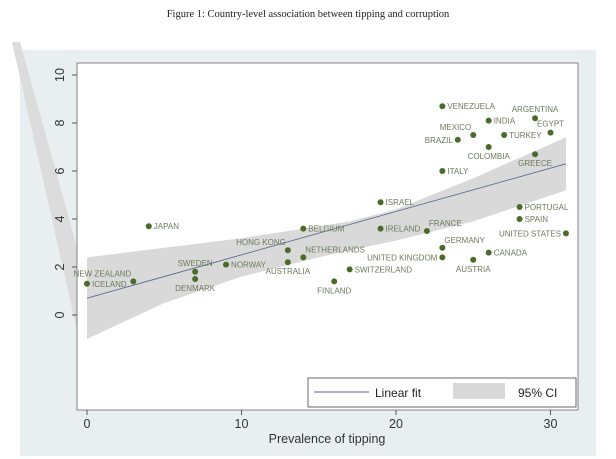  I want to click on point-label: MEXICO, so click(456, 127).